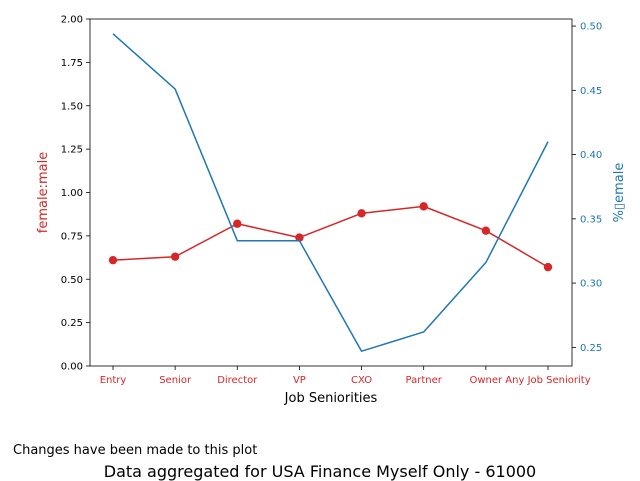 Image resolution: width=640 pixels, height=481 pixels. I want to click on x-tick-label: Owner, so click(487, 380).